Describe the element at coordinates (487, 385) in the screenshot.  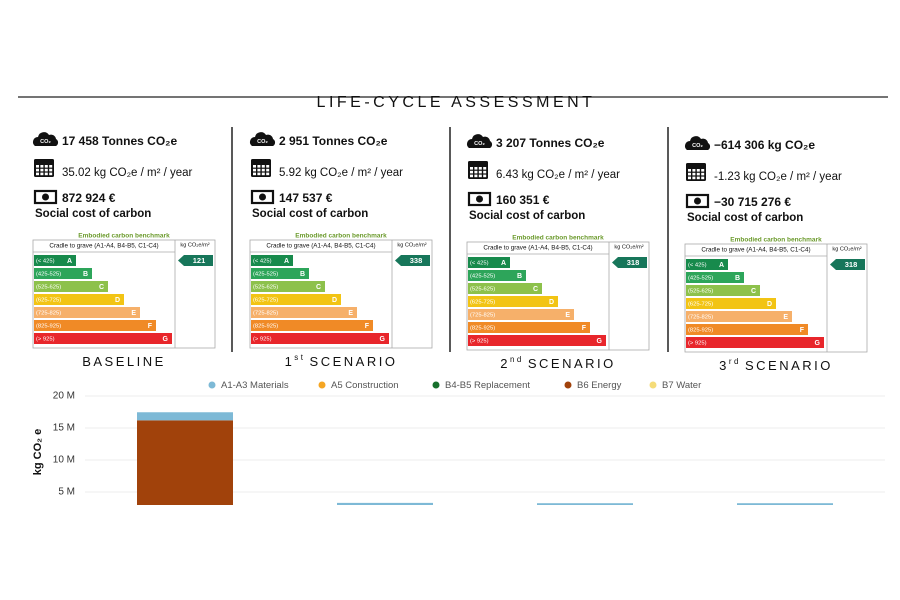
I see `legend-label: B4-B5 Replacement` at that location.